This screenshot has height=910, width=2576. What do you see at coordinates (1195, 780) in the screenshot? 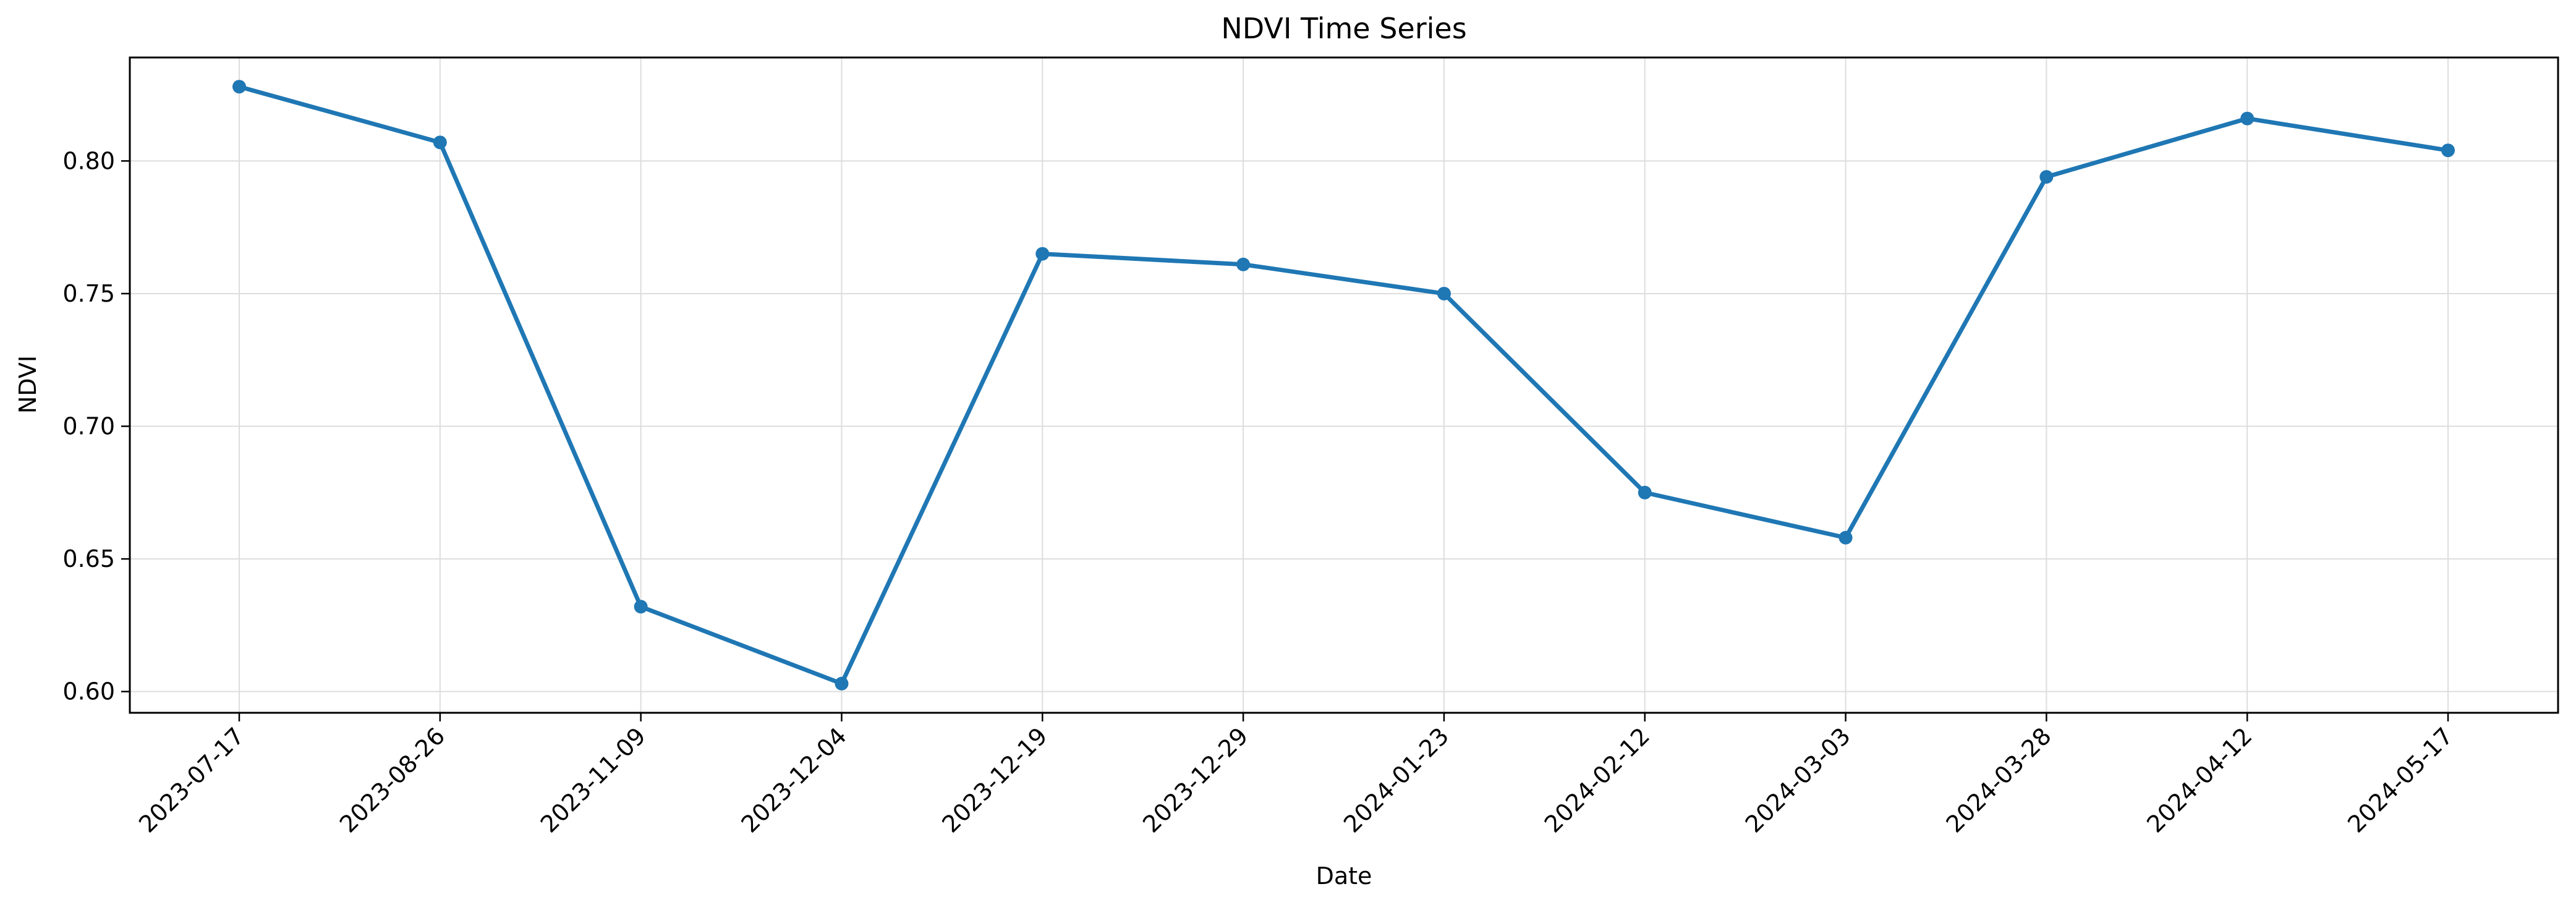
I see `x-tick-label: 2023-12-29` at bounding box center [1195, 780].